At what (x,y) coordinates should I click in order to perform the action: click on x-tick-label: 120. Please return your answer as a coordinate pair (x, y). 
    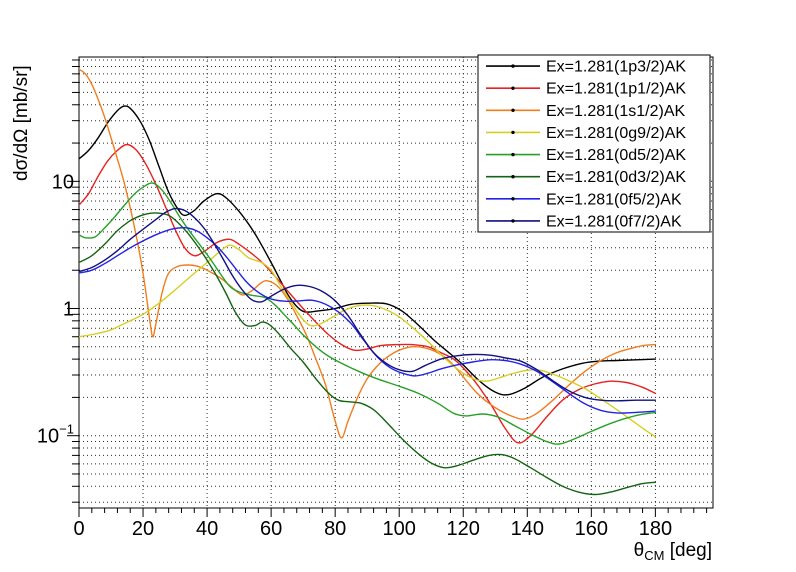
    Looking at the image, I should click on (463, 529).